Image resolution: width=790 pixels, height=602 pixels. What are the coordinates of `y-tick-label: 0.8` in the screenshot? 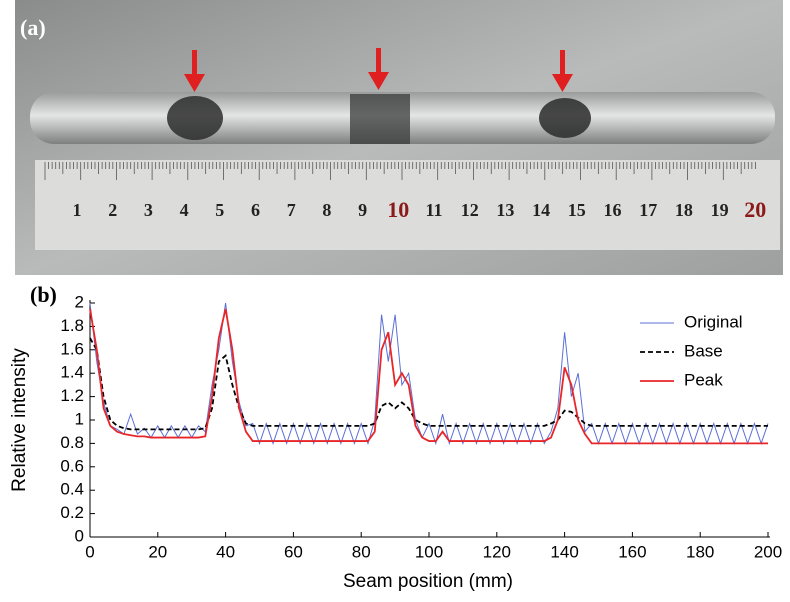 It's located at (72, 442).